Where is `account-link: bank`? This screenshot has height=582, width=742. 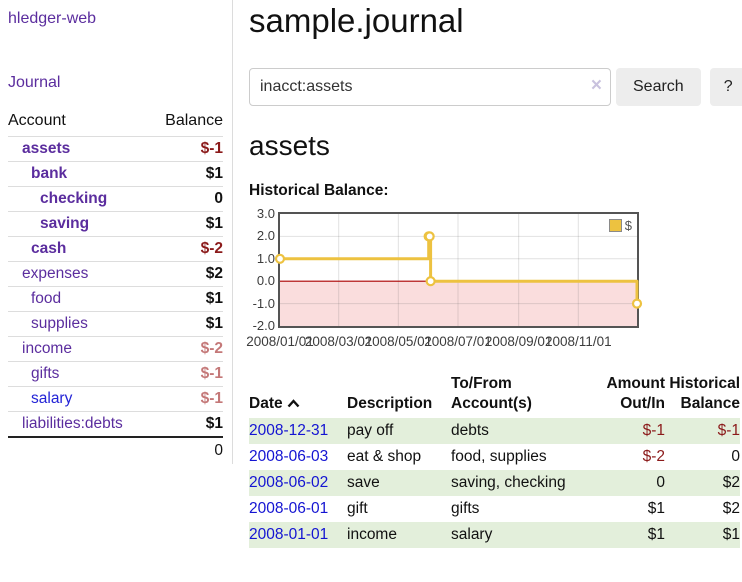 account-link: bank is located at coordinates (49, 173).